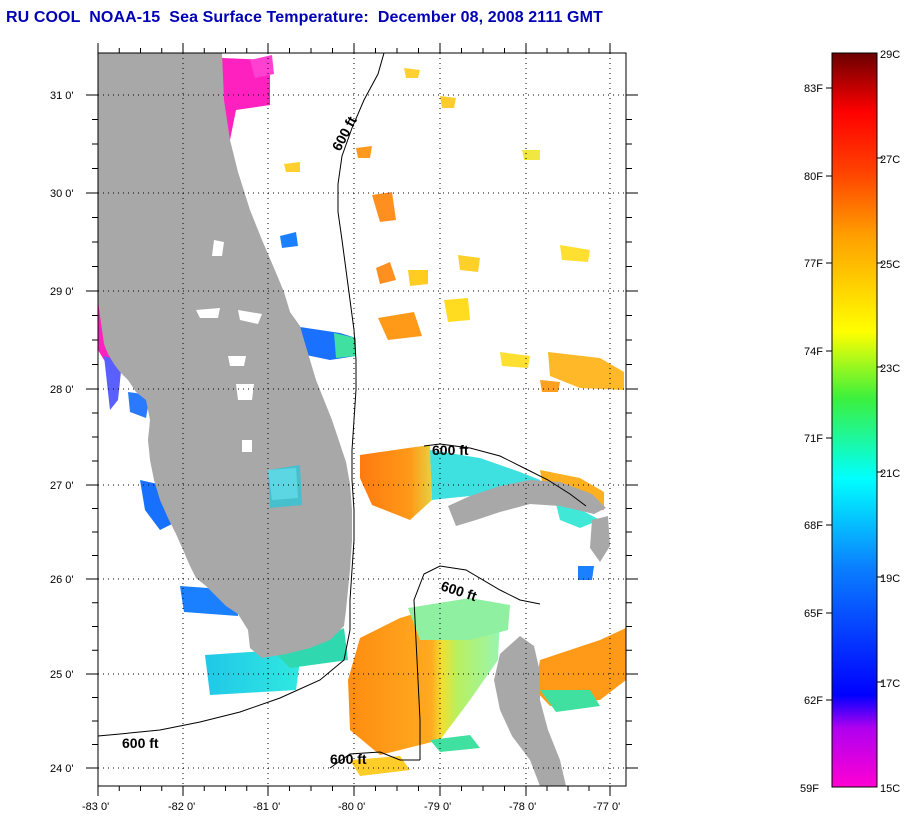  I want to click on lon-label: -80 0', so click(351, 807).